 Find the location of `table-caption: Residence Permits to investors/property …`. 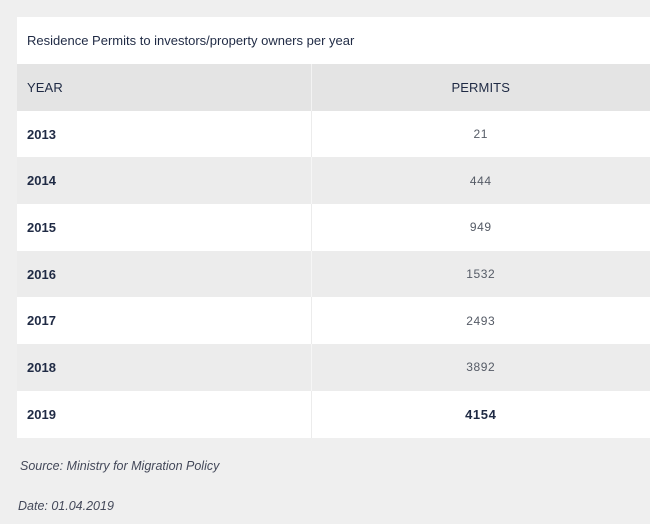

table-caption: Residence Permits to investors/property … is located at coordinates (333, 40).